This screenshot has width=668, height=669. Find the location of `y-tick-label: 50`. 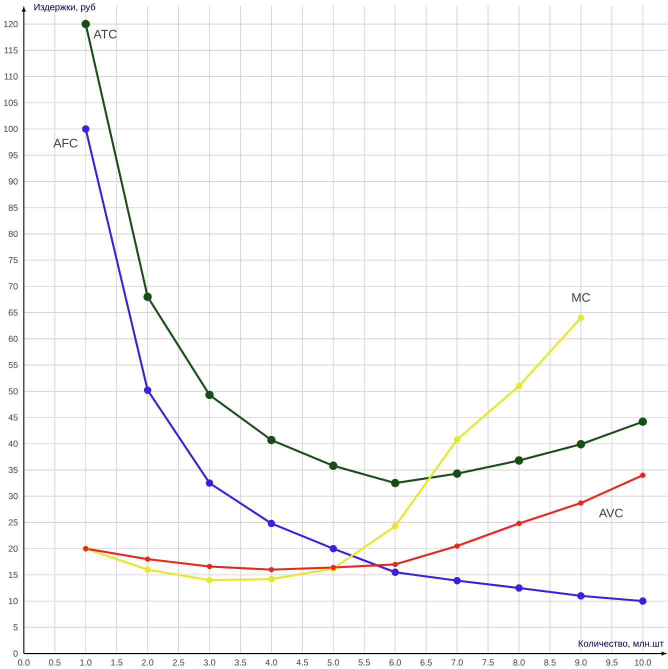

y-tick-label: 50 is located at coordinates (13, 391).